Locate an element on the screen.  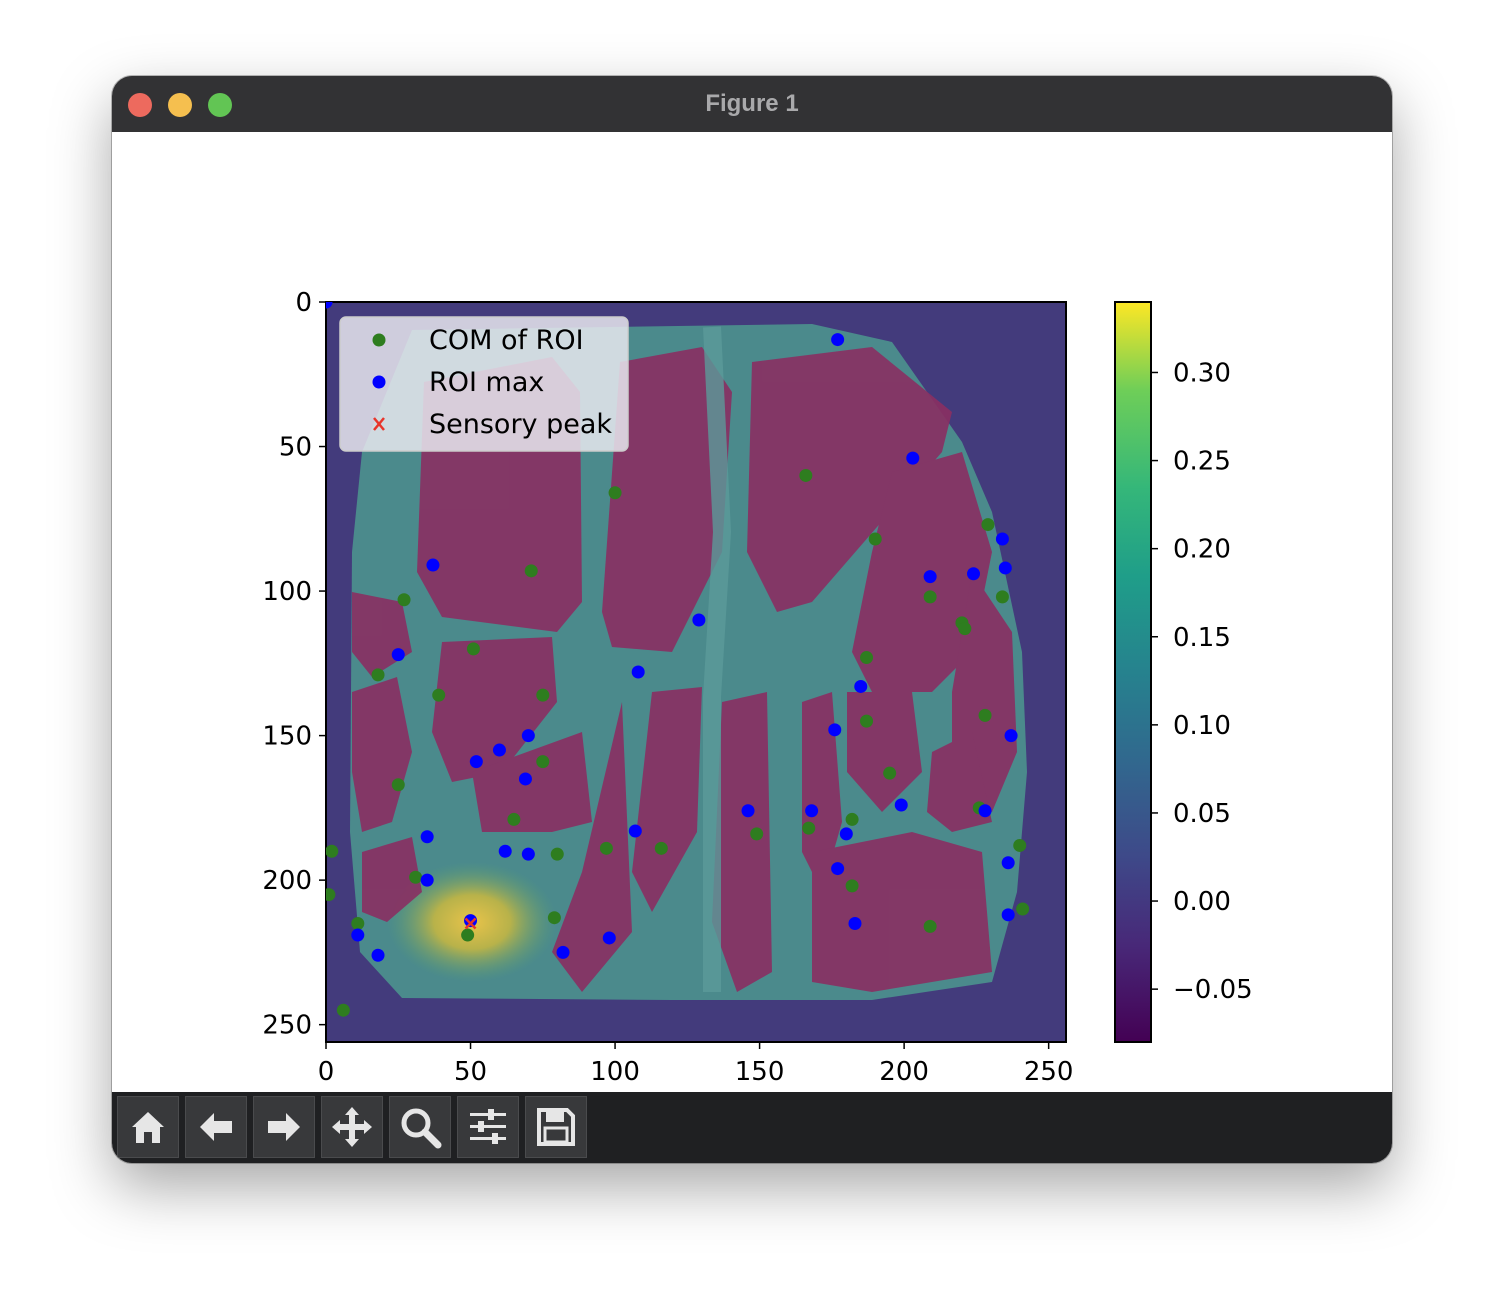
save-button is located at coordinates (556, 1127).